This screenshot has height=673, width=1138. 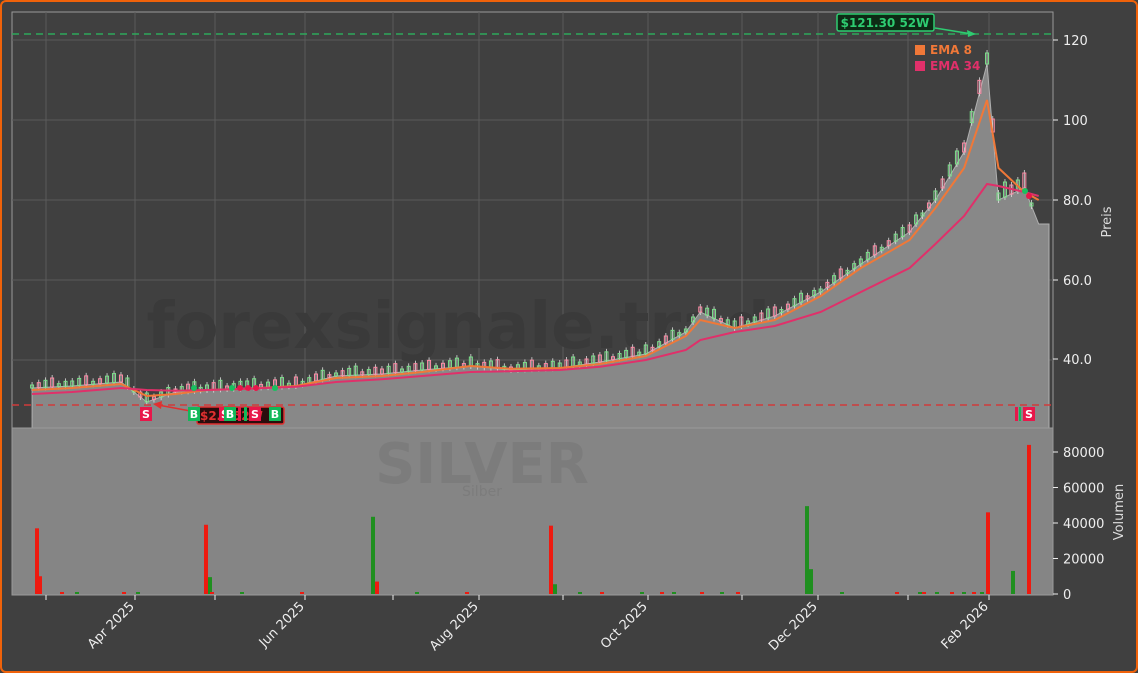 What do you see at coordinates (1067, 595) in the screenshot?
I see `y-tick-label: 0` at bounding box center [1067, 595].